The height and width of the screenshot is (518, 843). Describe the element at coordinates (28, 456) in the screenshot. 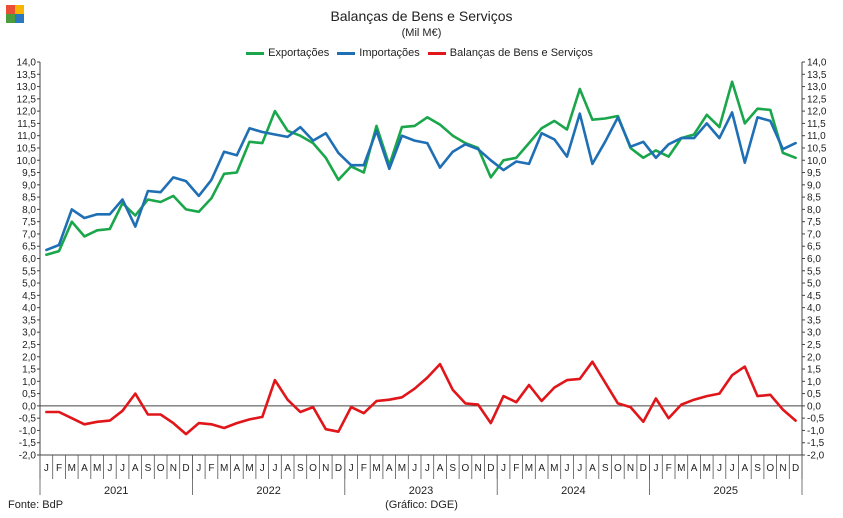

I see `y-tick-label-left: -2,0` at that location.